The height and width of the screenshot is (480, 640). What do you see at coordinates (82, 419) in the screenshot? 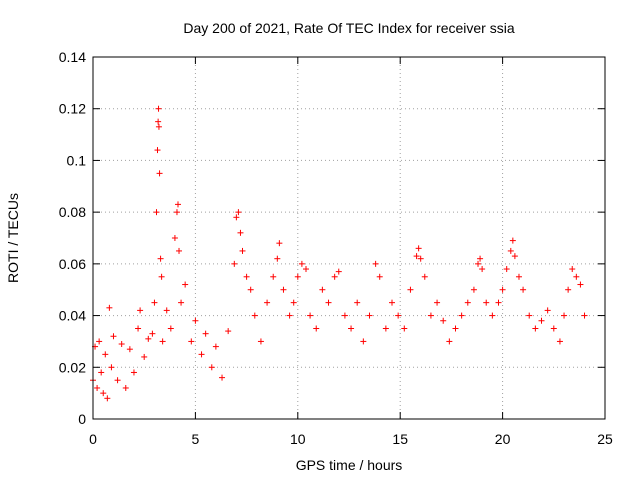
I see `y-tick-label: 0` at bounding box center [82, 419].